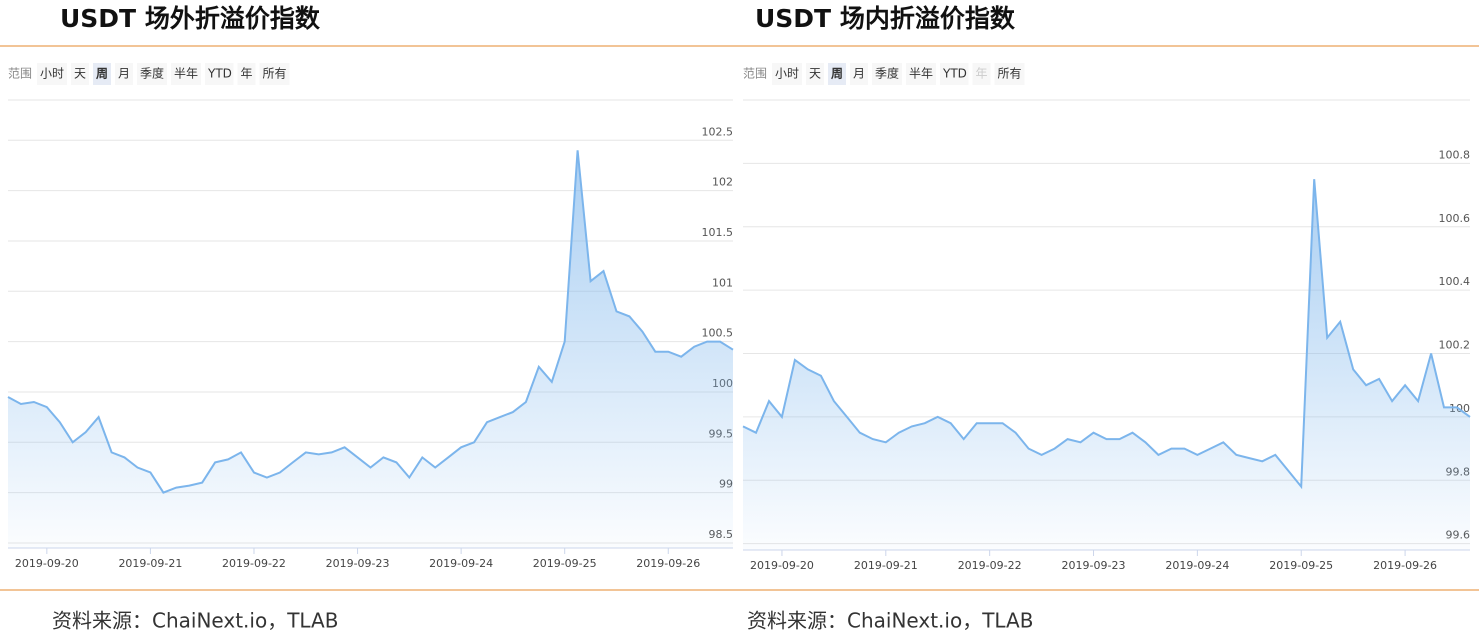 Image resolution: width=1479 pixels, height=638 pixels. What do you see at coordinates (190, 18) in the screenshot?
I see `chart-title: USDT 场外折溢价指数` at bounding box center [190, 18].